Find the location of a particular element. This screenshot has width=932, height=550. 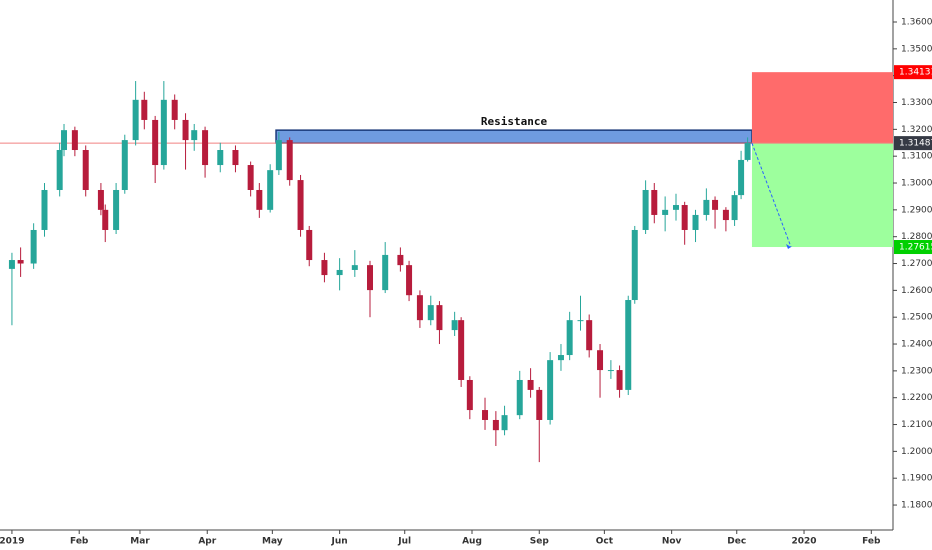

y-tick-label: 1.35000 is located at coordinates (916, 49).